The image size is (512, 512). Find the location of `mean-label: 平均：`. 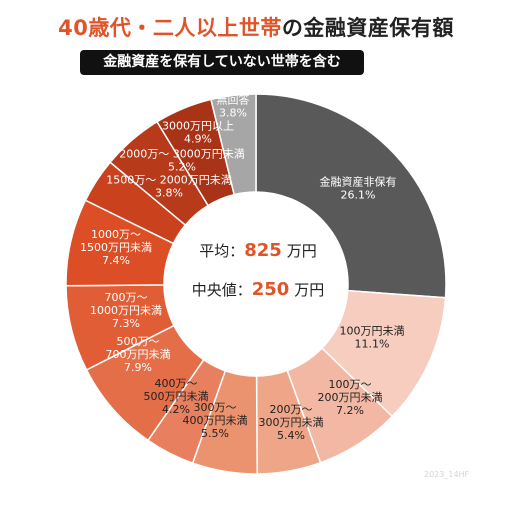

mean-label: 平均： is located at coordinates (221, 251).